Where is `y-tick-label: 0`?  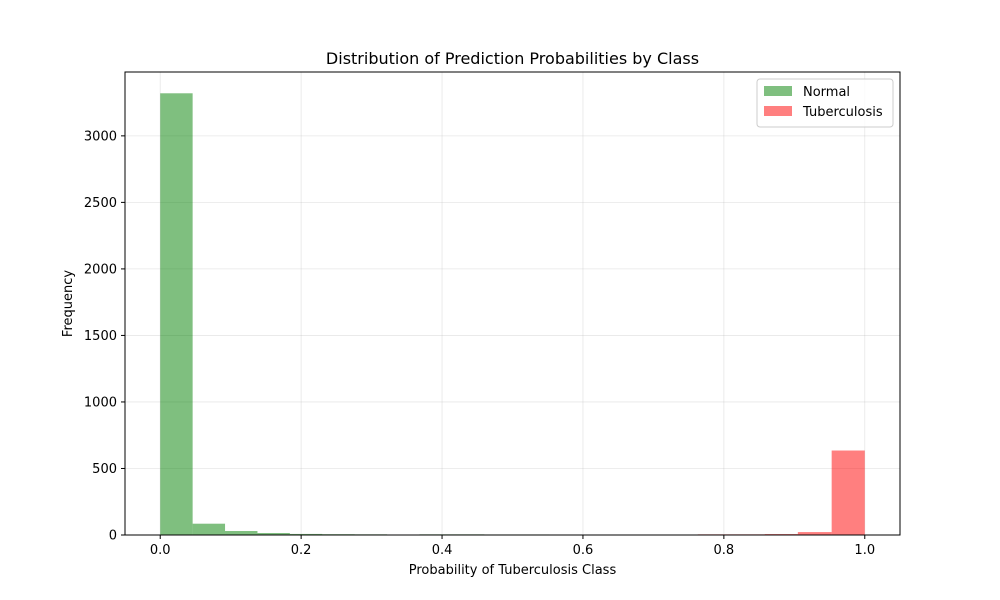
y-tick-label: 0 is located at coordinates (113, 536).